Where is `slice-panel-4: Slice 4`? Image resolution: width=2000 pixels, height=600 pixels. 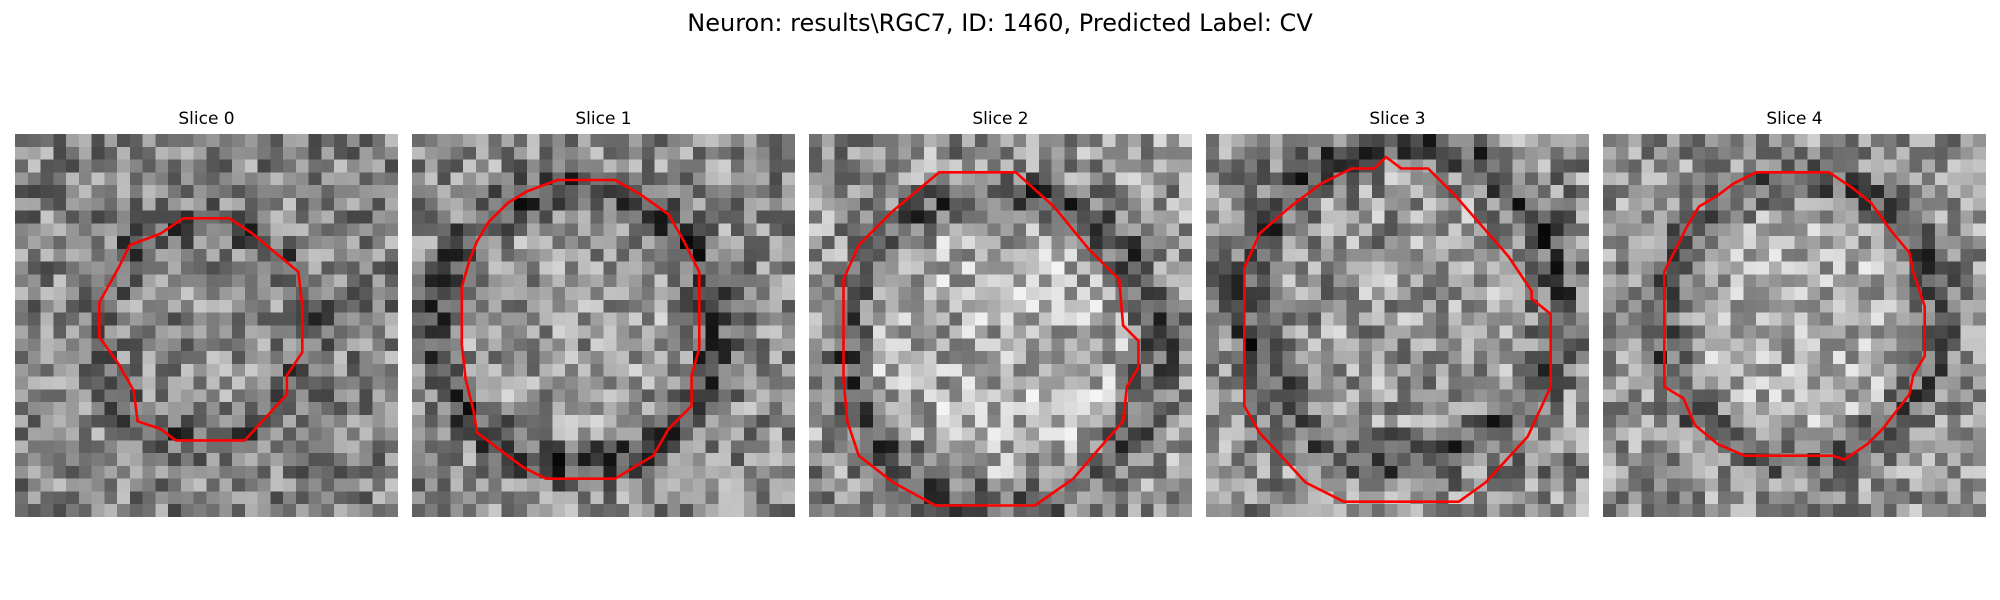
slice-panel-4: Slice 4 is located at coordinates (1794, 313).